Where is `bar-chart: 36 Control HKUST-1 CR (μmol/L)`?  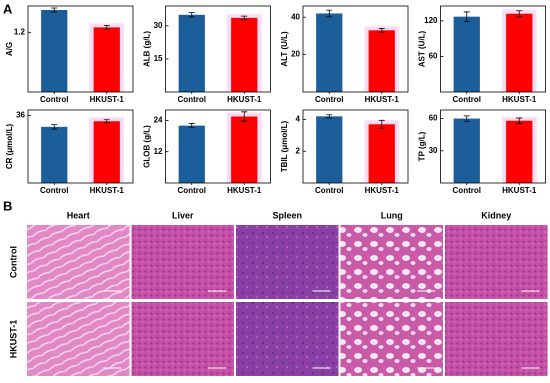
bar-chart: 36 Control HKUST-1 CR (μmol/L) is located at coordinates (69, 152).